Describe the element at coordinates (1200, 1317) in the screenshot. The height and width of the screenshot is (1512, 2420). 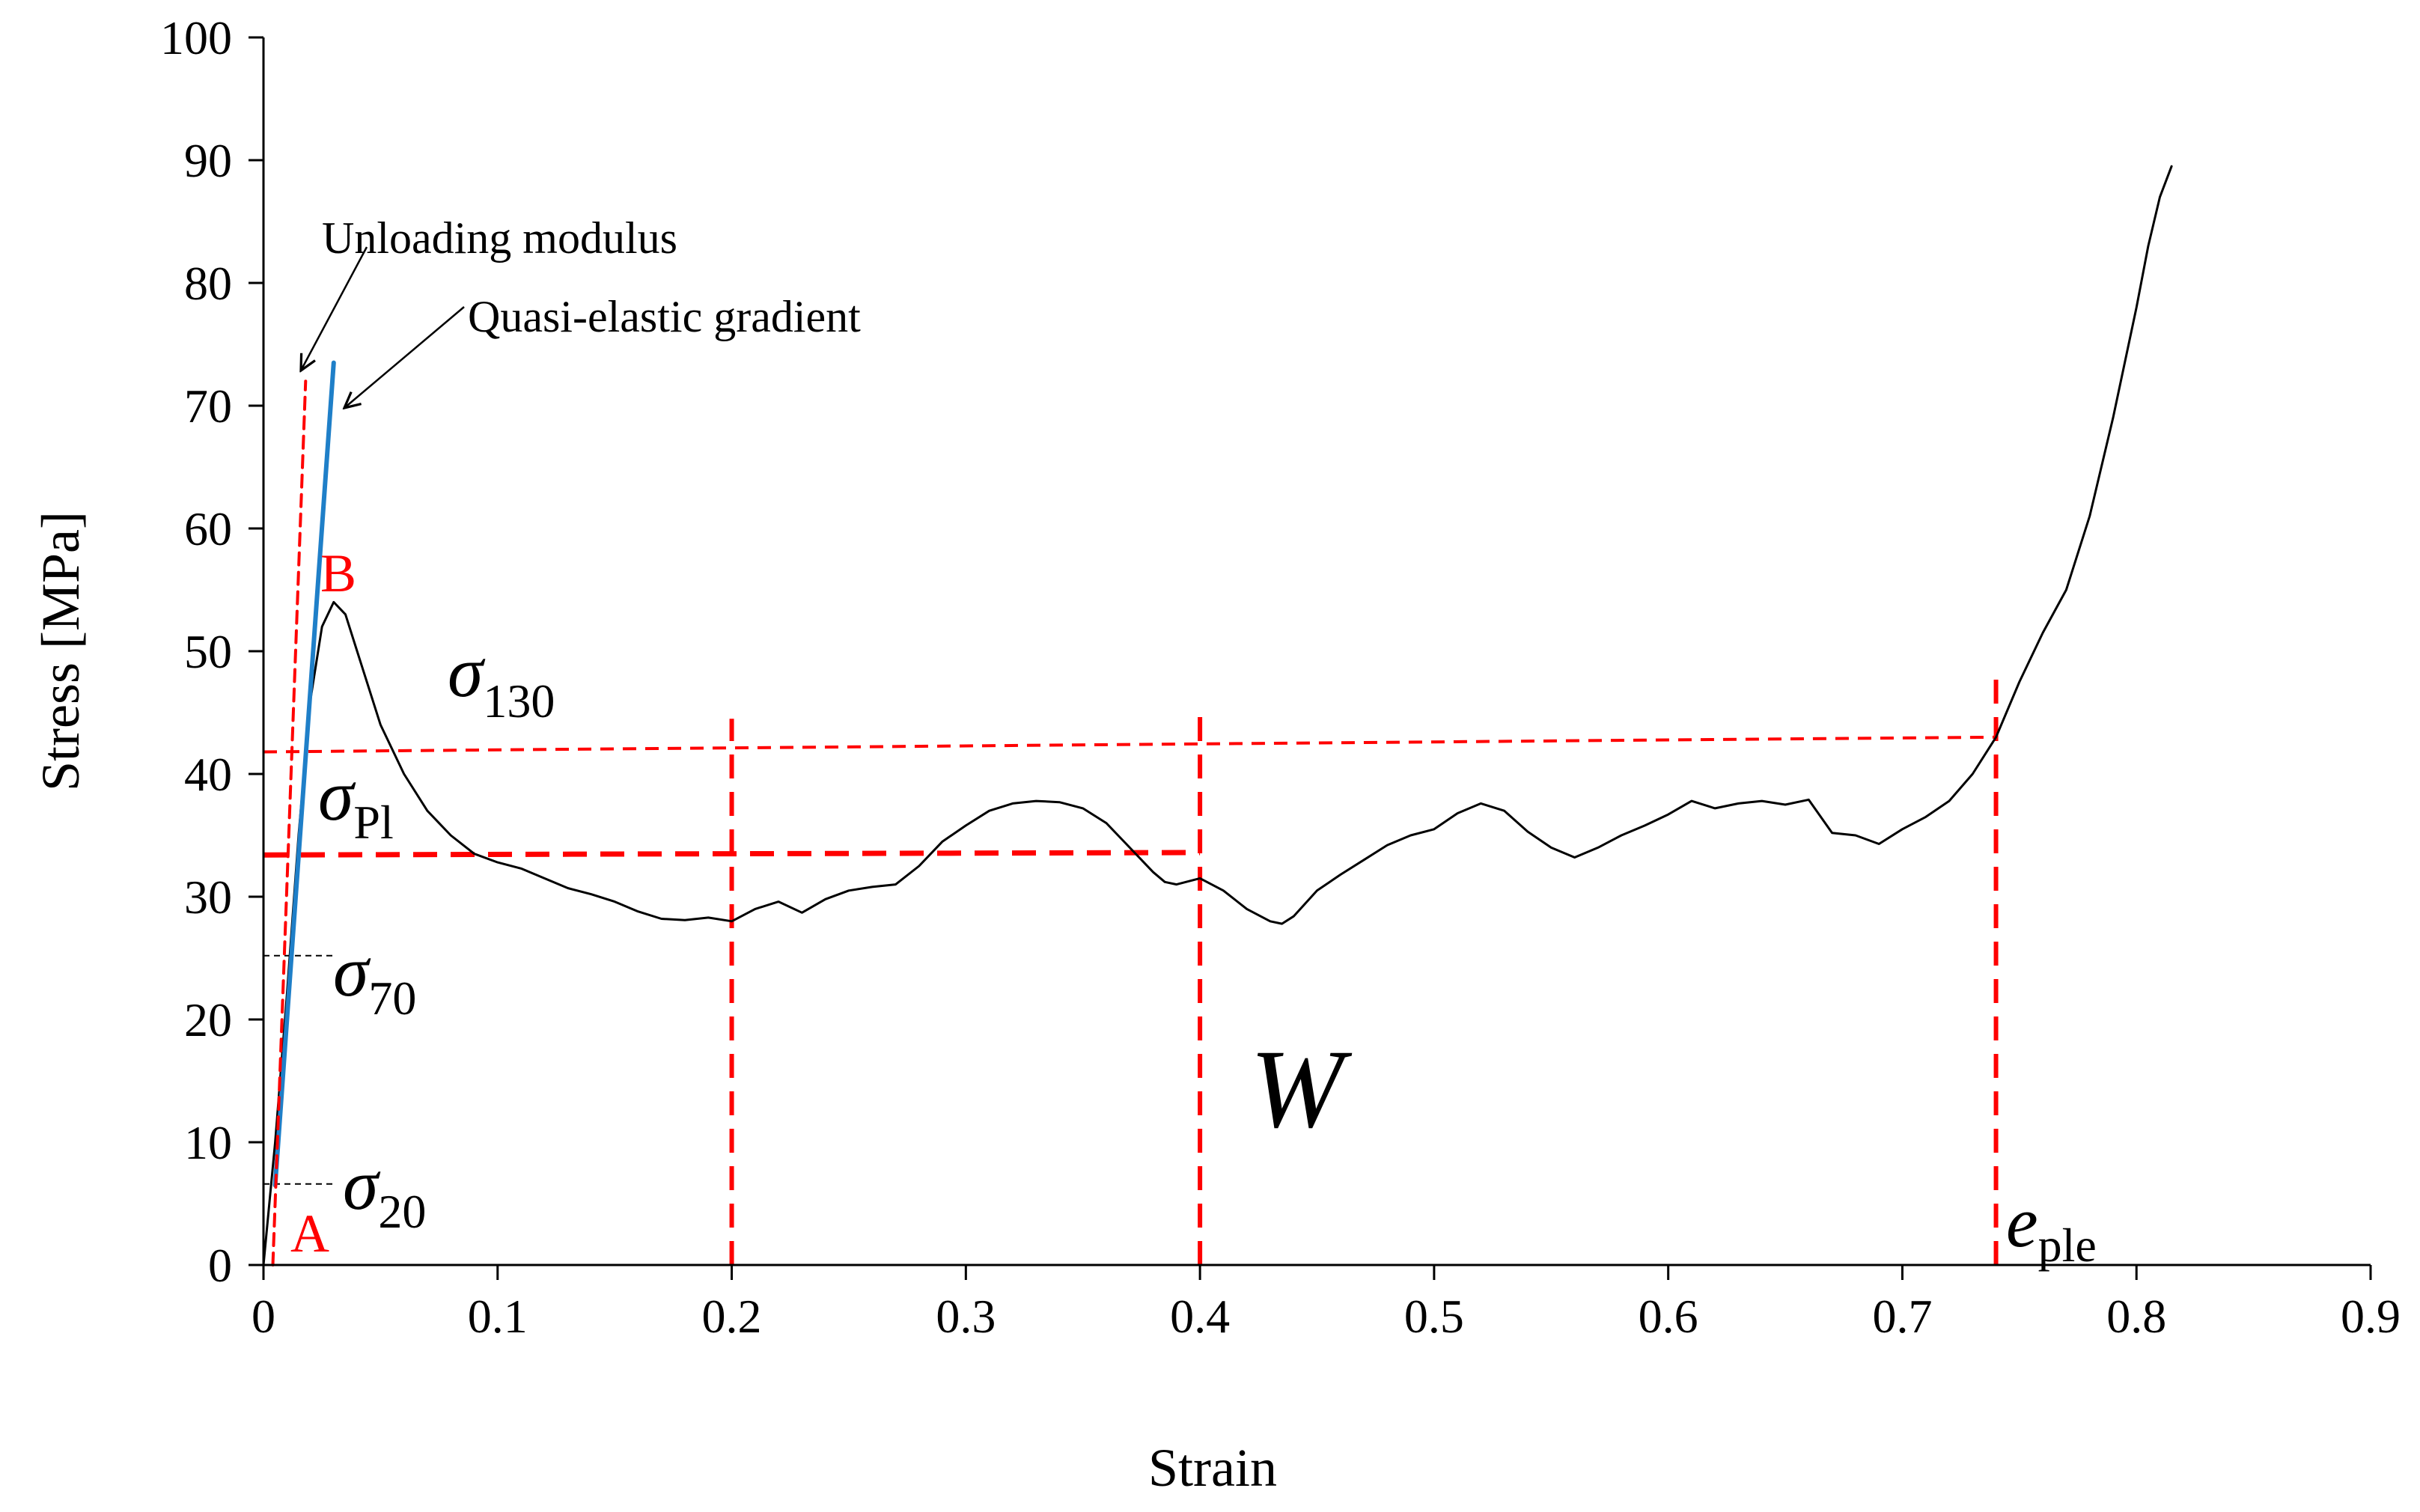
I see `x-tick-label: 0.4` at that location.